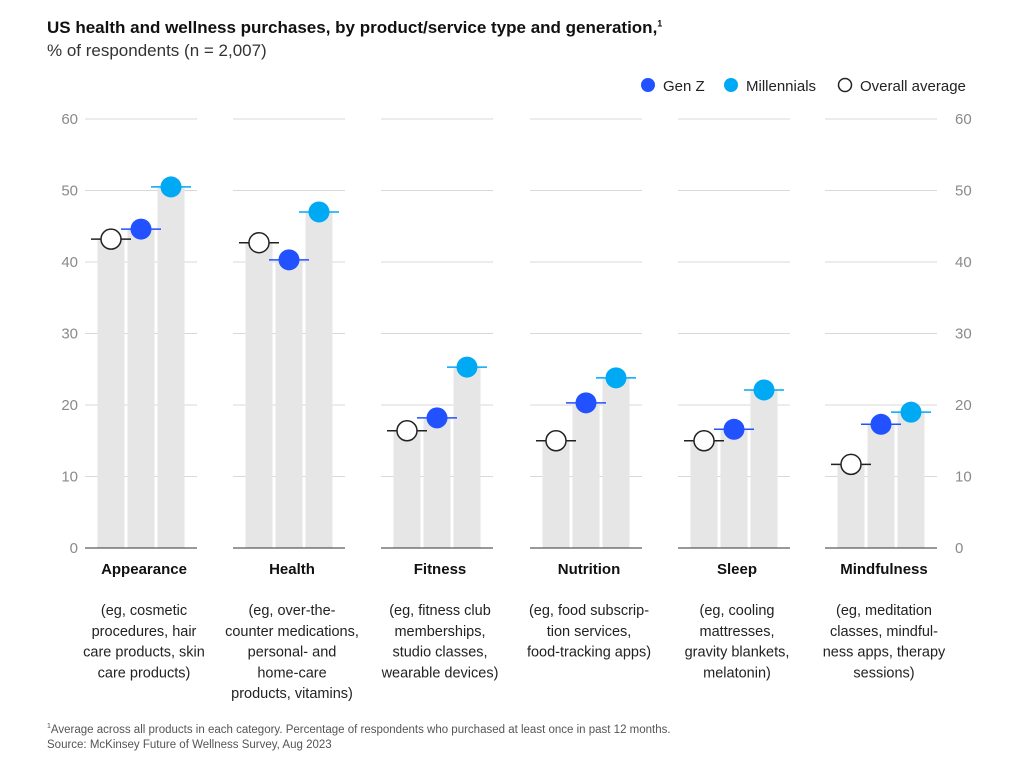 The height and width of the screenshot is (765, 1024). Describe the element at coordinates (144, 632) in the screenshot. I see `category-description: procedures, hair` at that location.